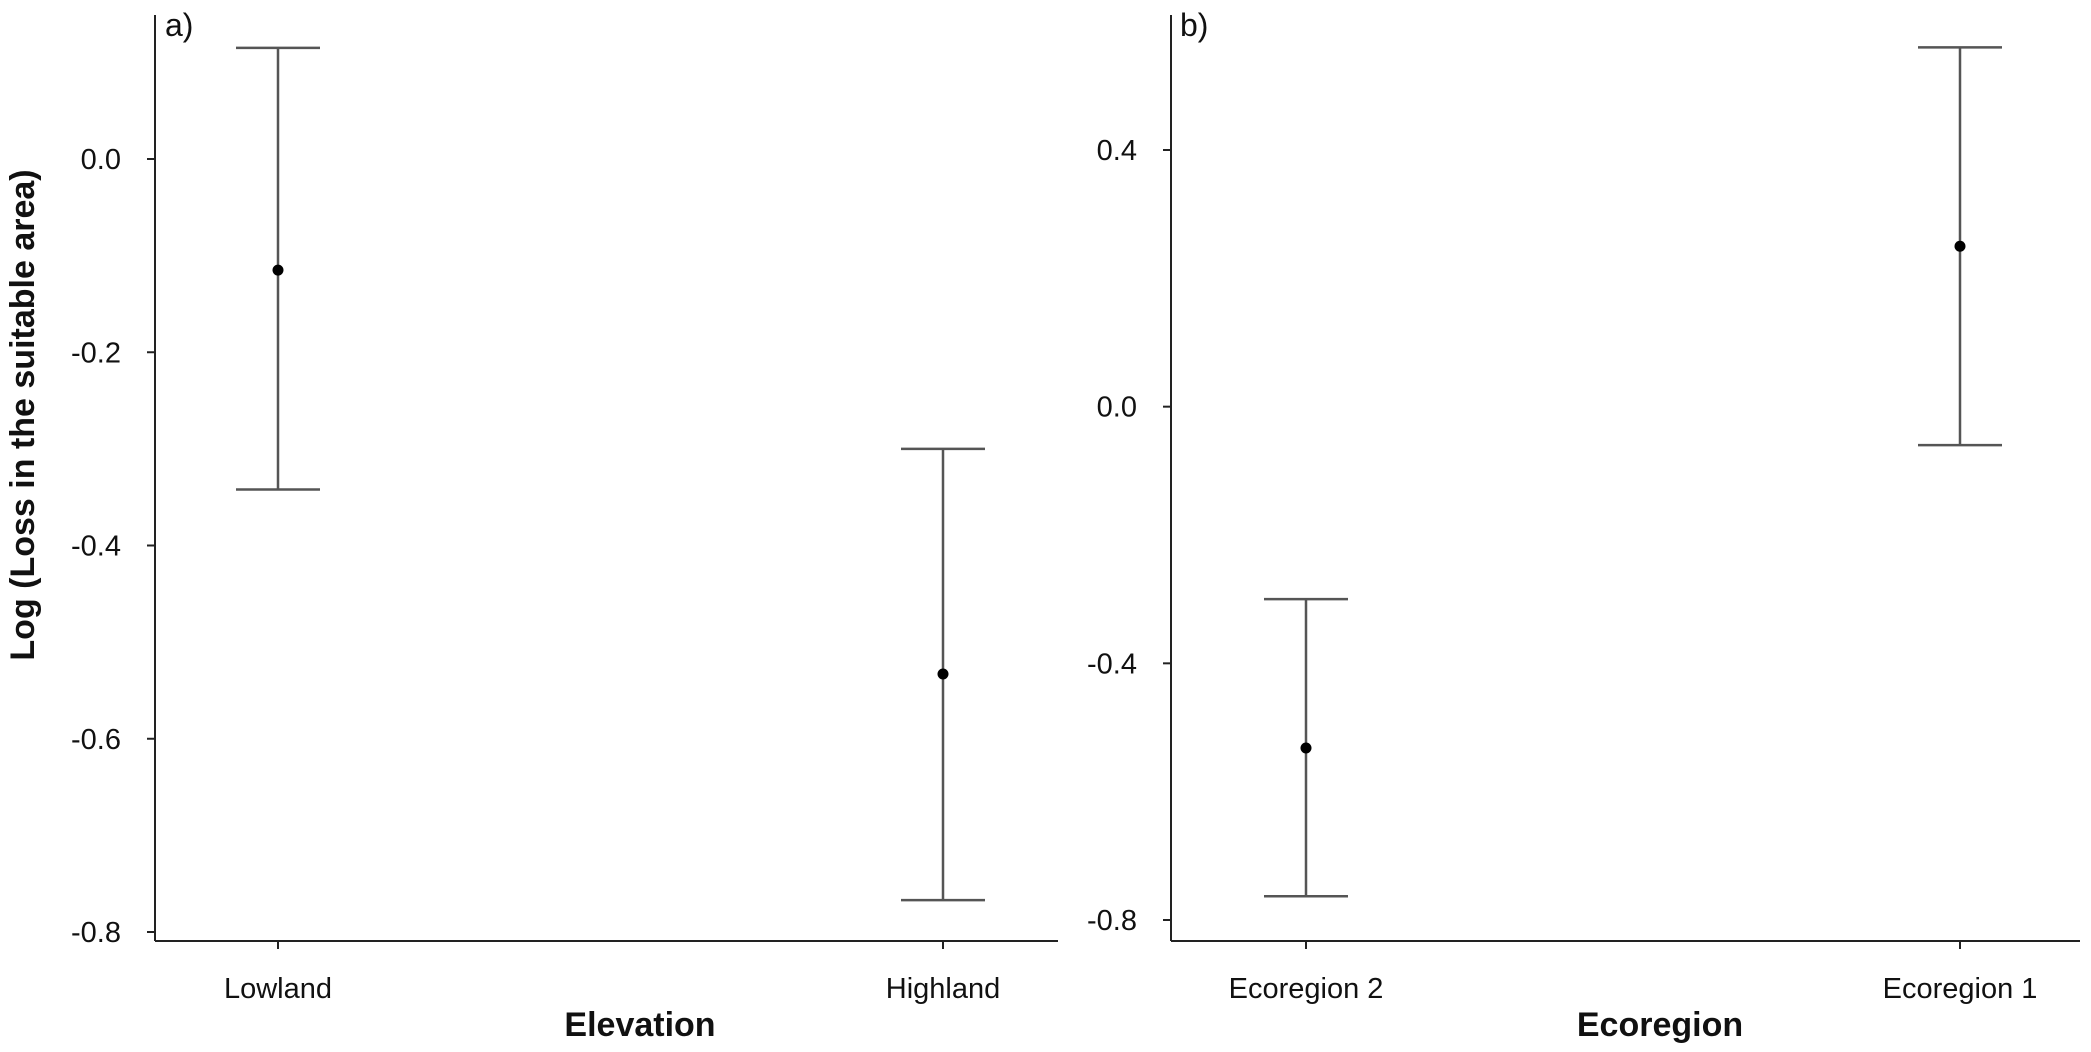 The width and height of the screenshot is (2091, 1052). Describe the element at coordinates (96, 353) in the screenshot. I see `y-tick-label: -0.2` at that location.